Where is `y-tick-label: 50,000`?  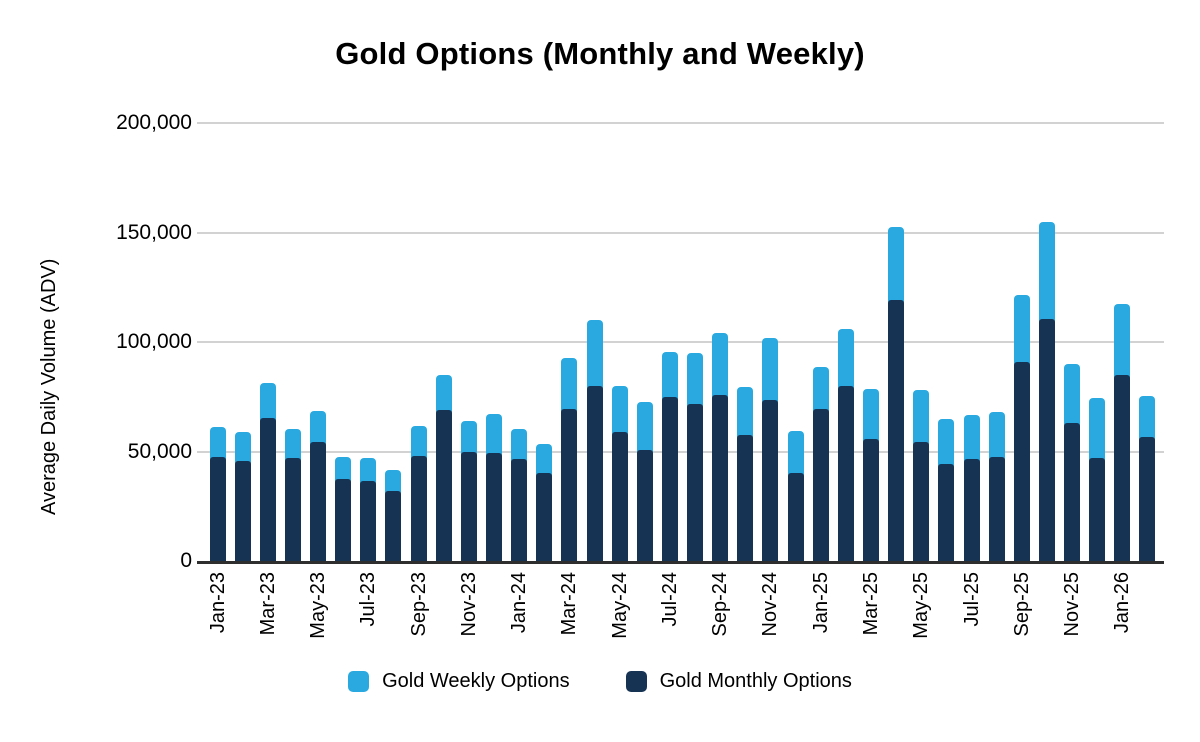
y-tick-label: 50,000 is located at coordinates (159, 451).